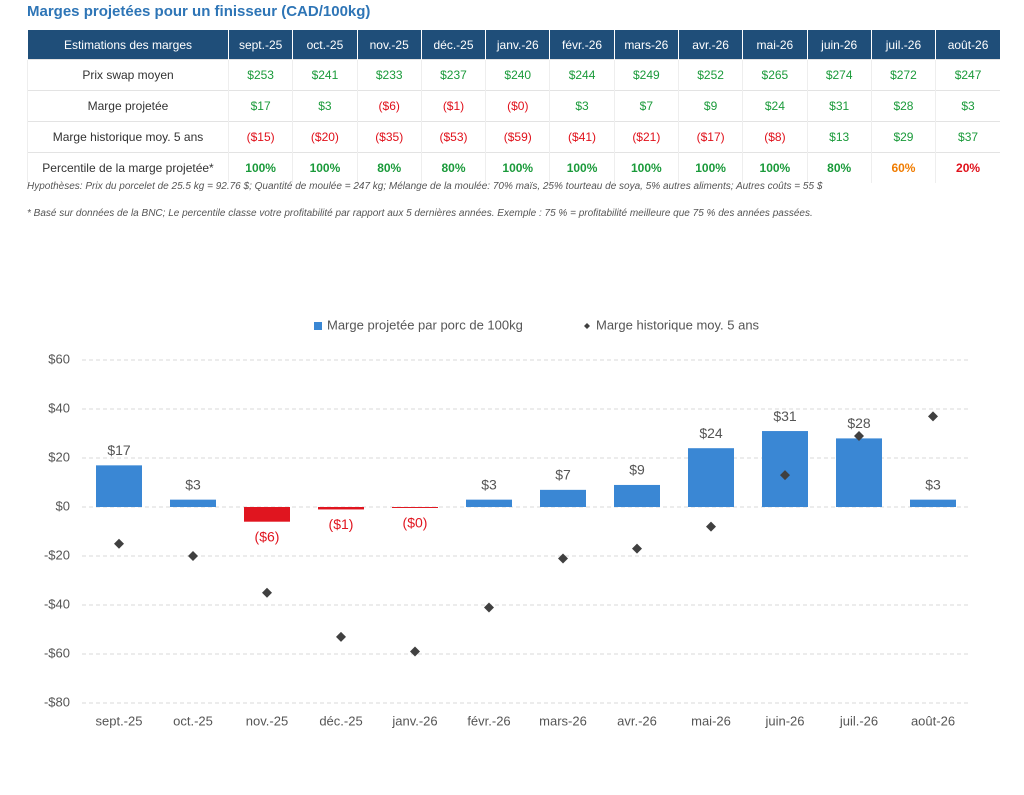 The image size is (1024, 795). I want to click on value-cell: $37, so click(967, 137).